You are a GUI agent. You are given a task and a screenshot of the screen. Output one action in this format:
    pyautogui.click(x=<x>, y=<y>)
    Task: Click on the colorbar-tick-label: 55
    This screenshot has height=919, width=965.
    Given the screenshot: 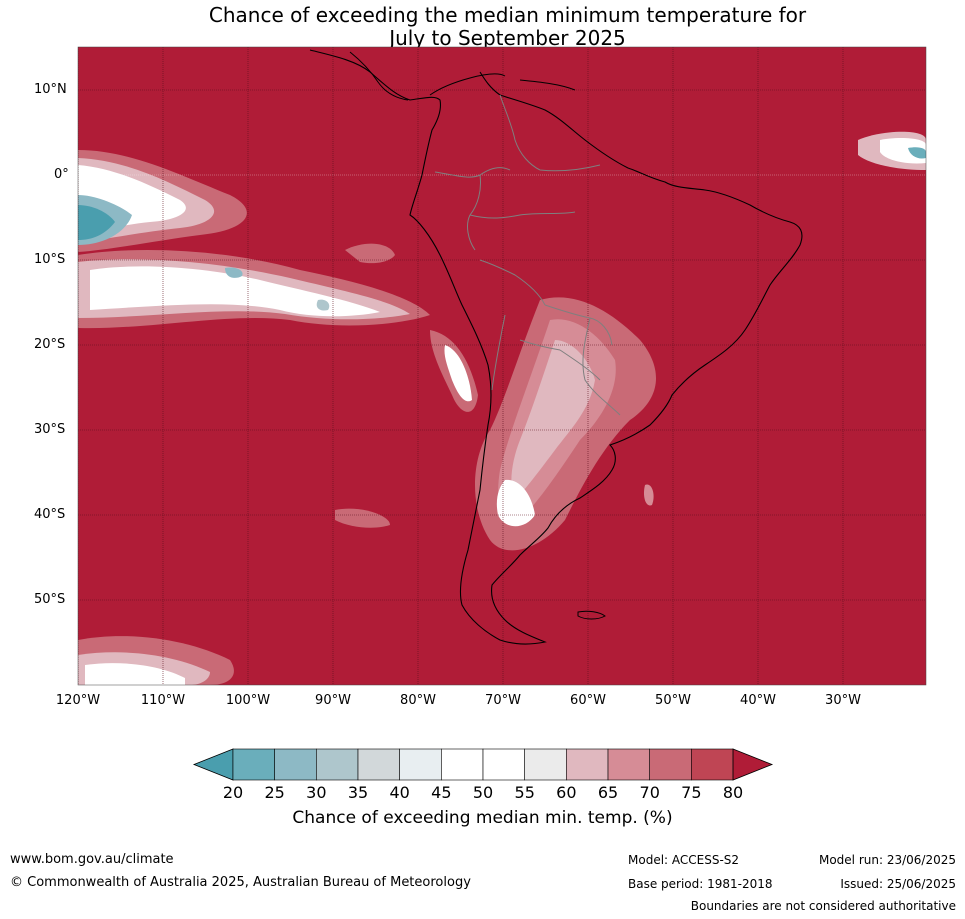 What is the action you would take?
    pyautogui.click(x=524, y=792)
    